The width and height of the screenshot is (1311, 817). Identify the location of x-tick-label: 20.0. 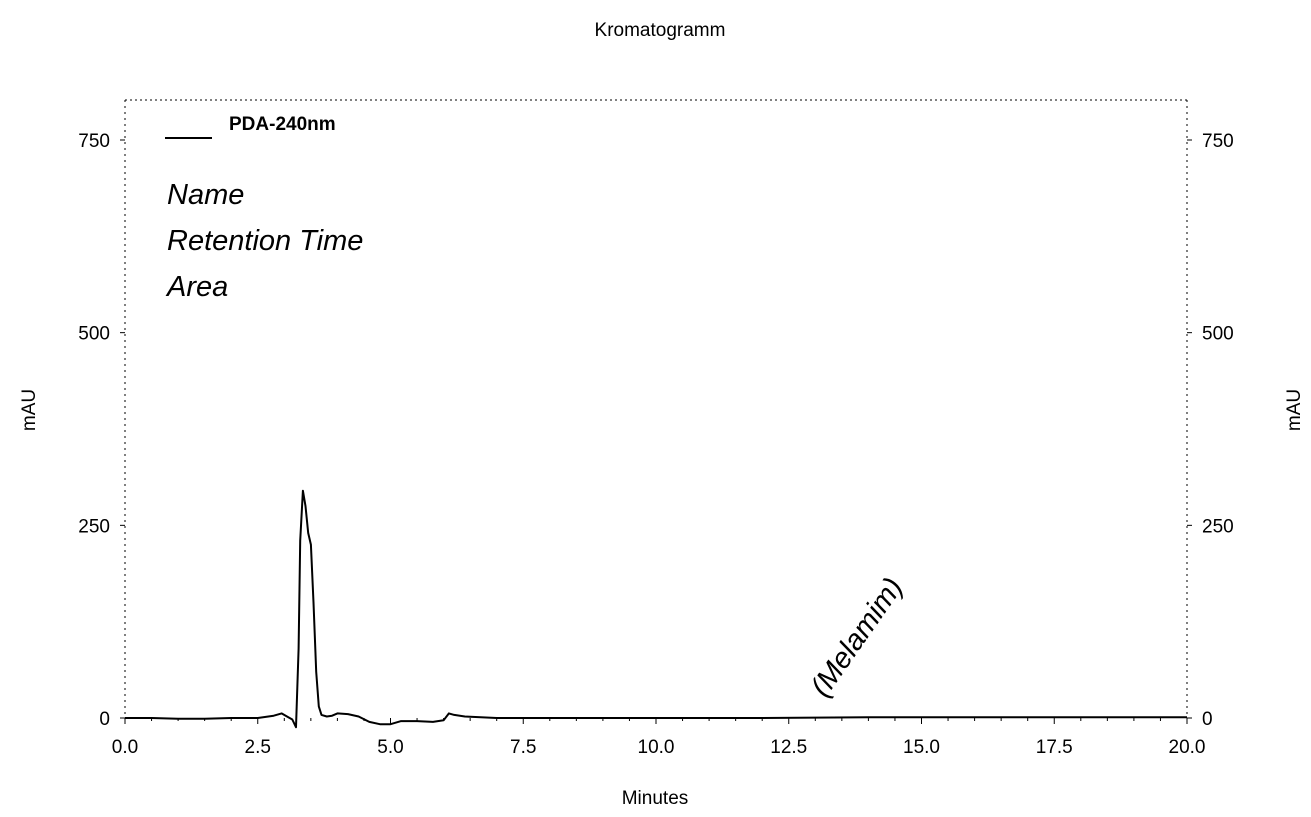
(1187, 747).